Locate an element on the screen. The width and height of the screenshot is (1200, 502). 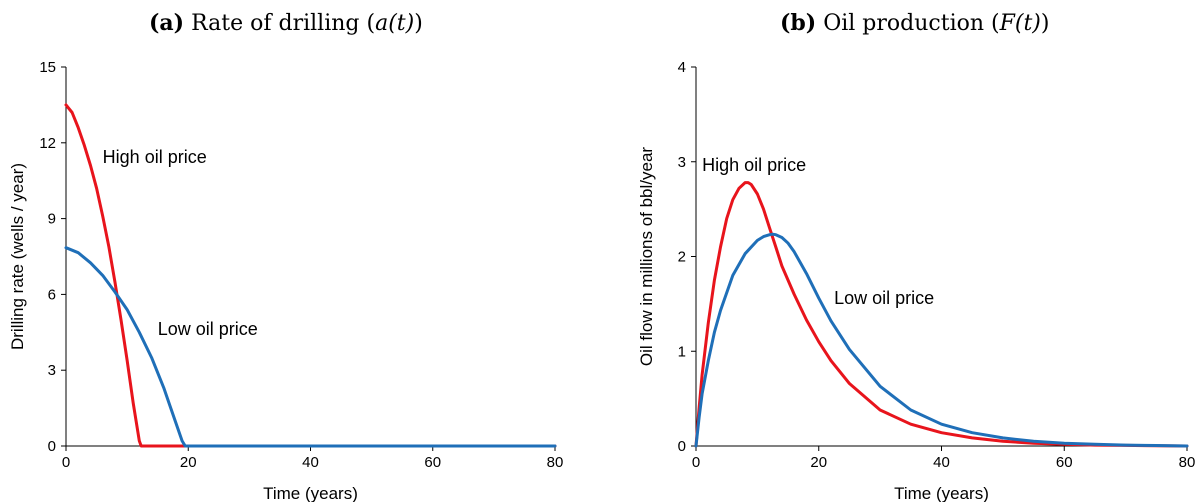
chart-a-title: (a) Rate of drilling (a(t)) is located at coordinates (286, 23).